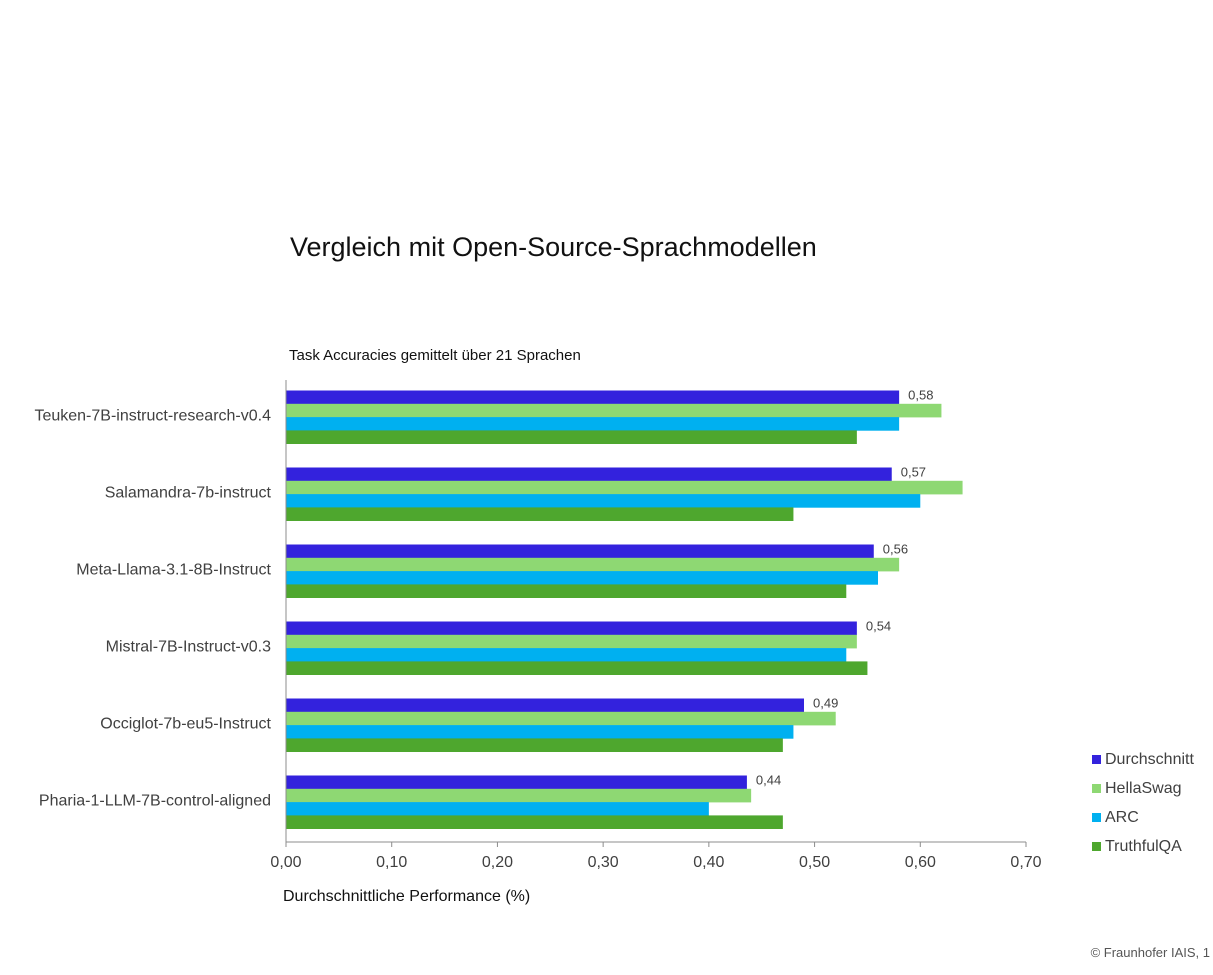 The height and width of the screenshot is (975, 1213). Describe the element at coordinates (603, 862) in the screenshot. I see `x-tick-label-4: 0,30` at that location.